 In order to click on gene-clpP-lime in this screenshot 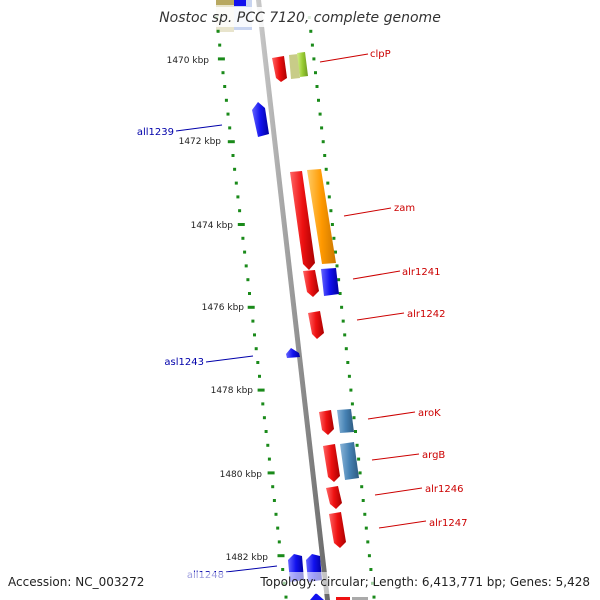, I will do `click(302, 64)`.